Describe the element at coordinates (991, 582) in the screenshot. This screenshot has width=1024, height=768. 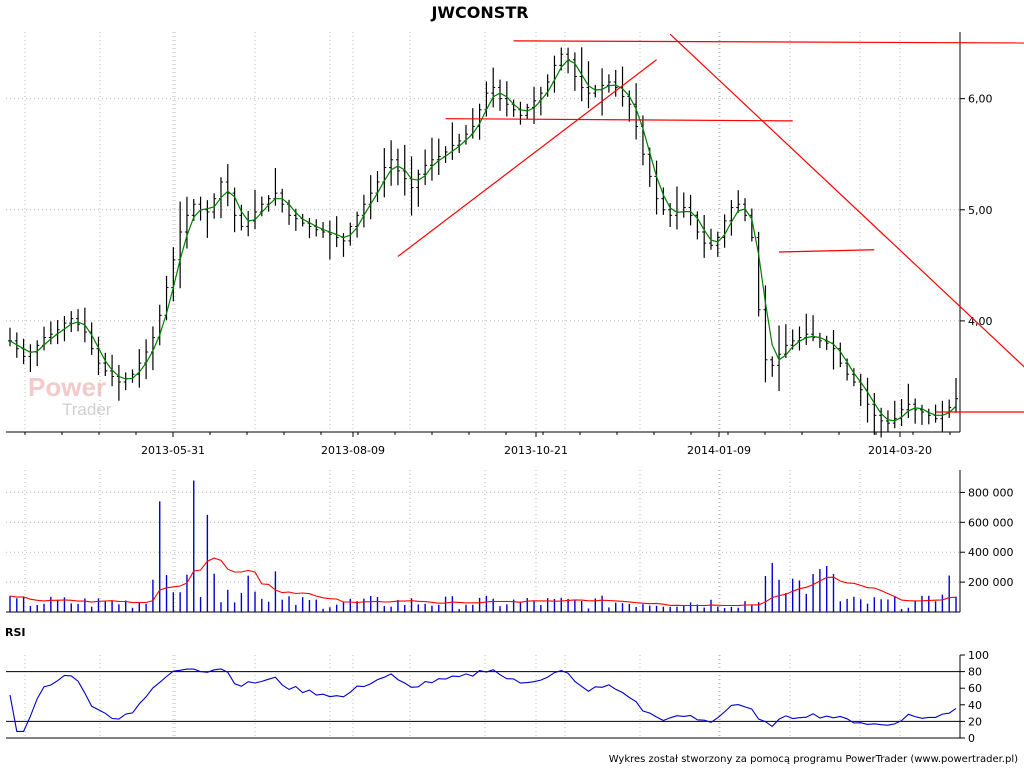
I see `volume-y-tick-label: 200 000` at that location.